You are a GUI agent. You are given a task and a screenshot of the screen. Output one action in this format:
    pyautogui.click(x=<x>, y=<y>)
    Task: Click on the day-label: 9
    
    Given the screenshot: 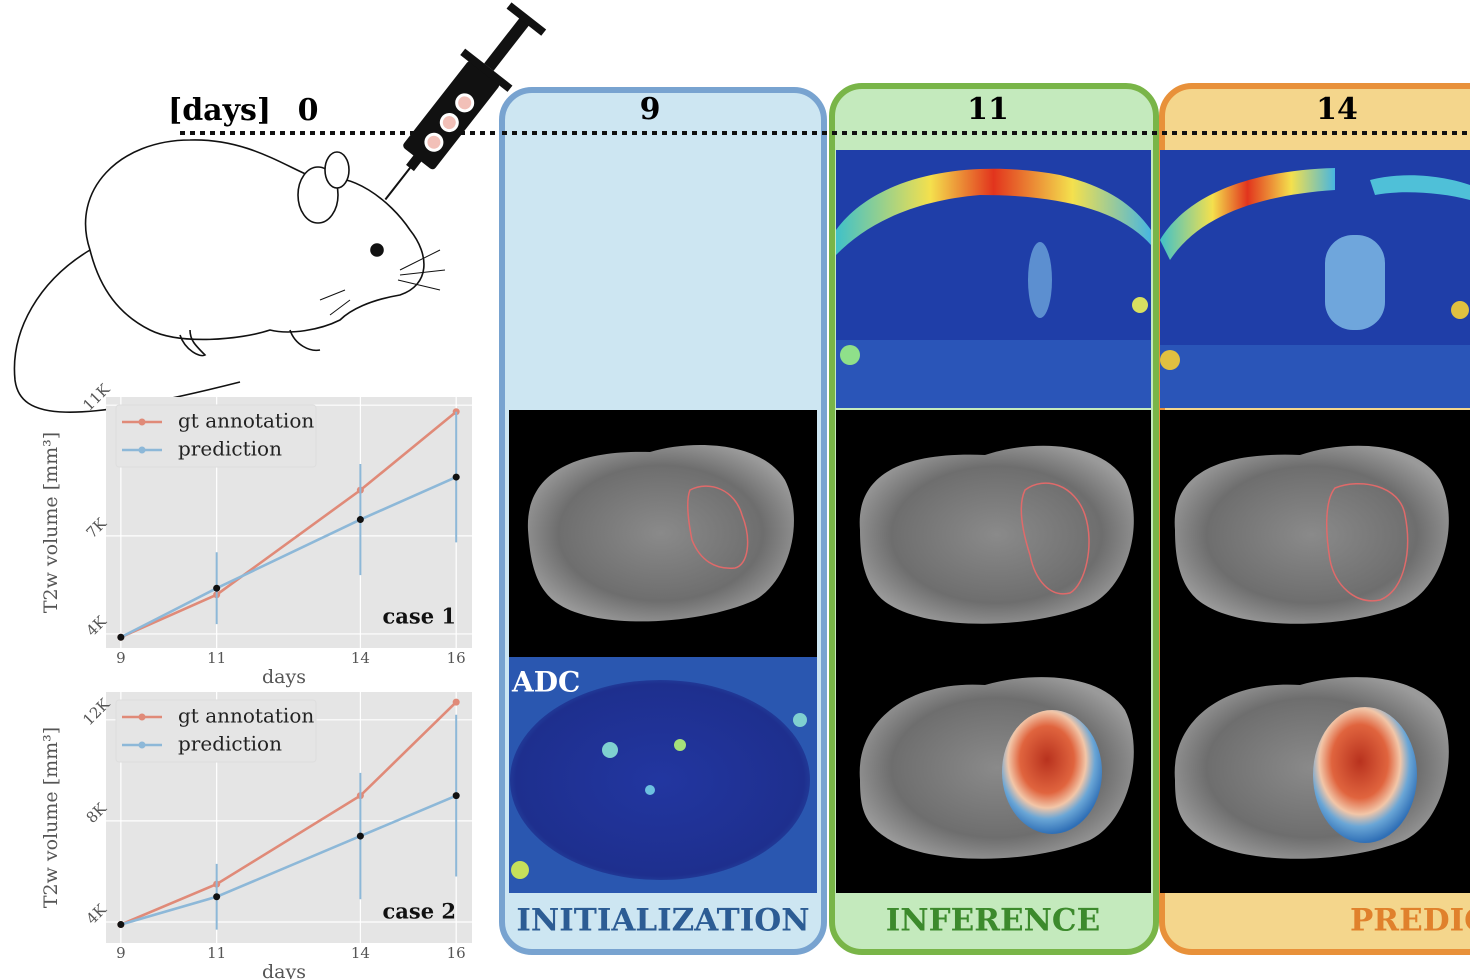 What is the action you would take?
    pyautogui.click(x=650, y=109)
    